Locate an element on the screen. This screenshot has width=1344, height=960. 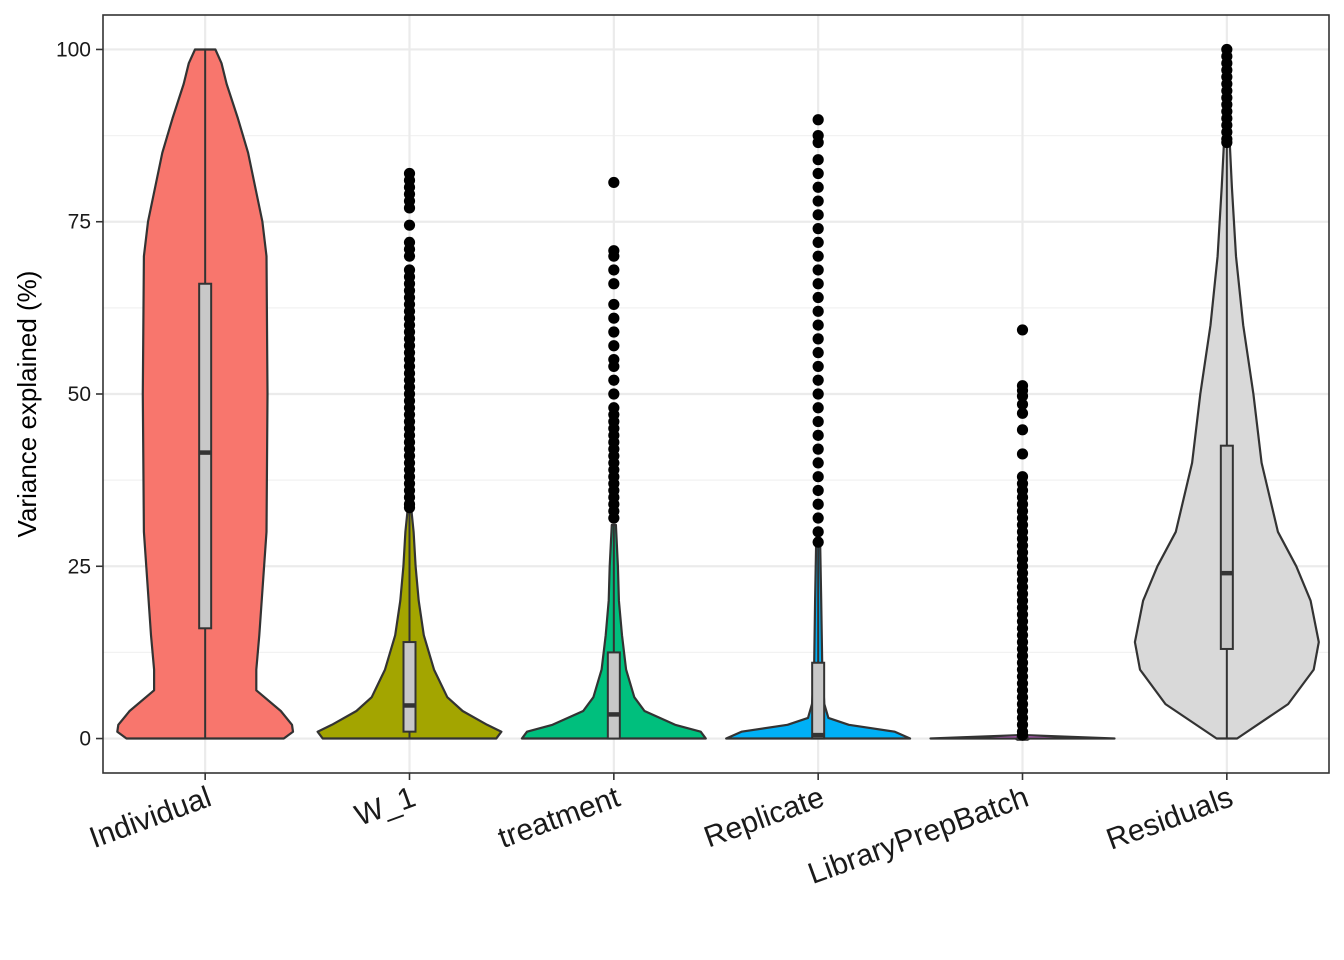
y-axis-title: Variance explained (%) is located at coordinates (27, 404).